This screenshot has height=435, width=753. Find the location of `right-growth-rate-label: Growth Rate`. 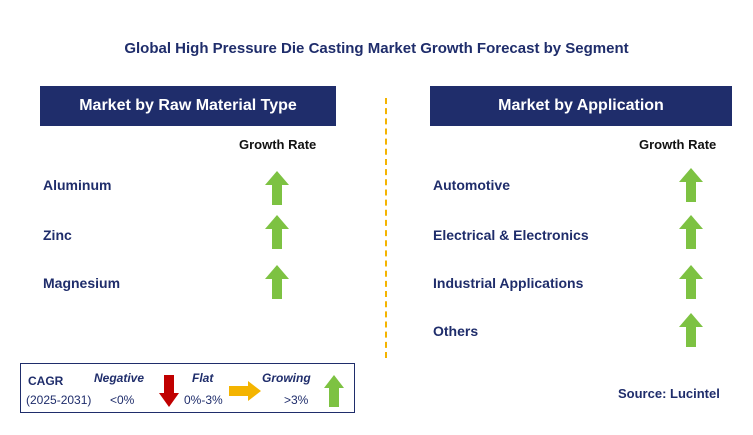

right-growth-rate-label: Growth Rate is located at coordinates (678, 144).